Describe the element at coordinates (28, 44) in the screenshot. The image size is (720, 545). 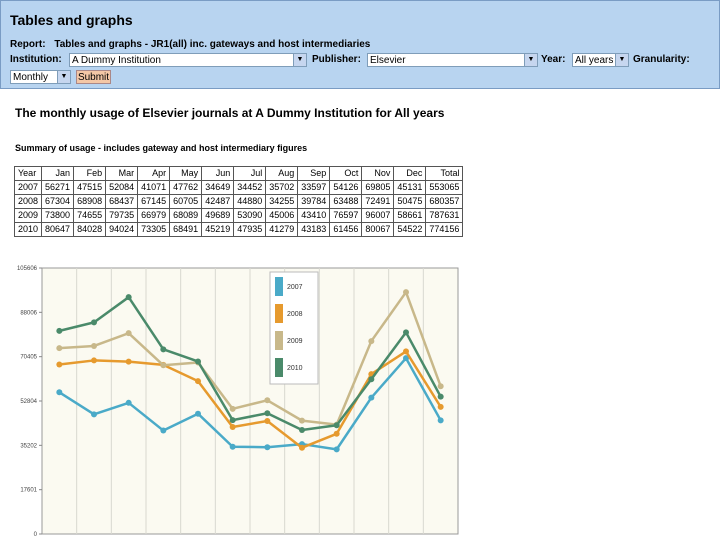
I see `report-label: Report:` at that location.